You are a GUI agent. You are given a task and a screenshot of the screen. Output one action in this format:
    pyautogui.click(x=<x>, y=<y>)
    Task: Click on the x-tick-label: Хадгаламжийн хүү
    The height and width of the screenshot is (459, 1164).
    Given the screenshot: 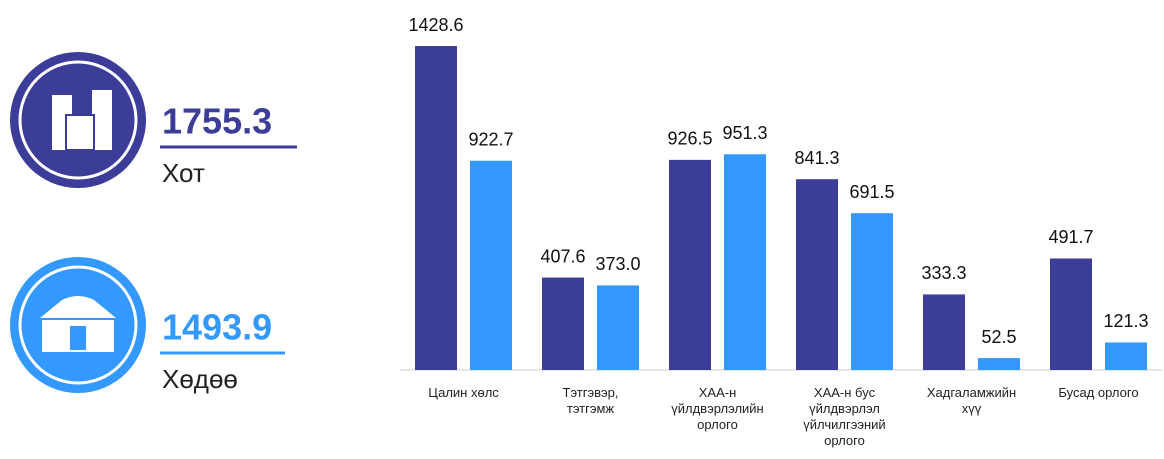 What is the action you would take?
    pyautogui.click(x=971, y=400)
    